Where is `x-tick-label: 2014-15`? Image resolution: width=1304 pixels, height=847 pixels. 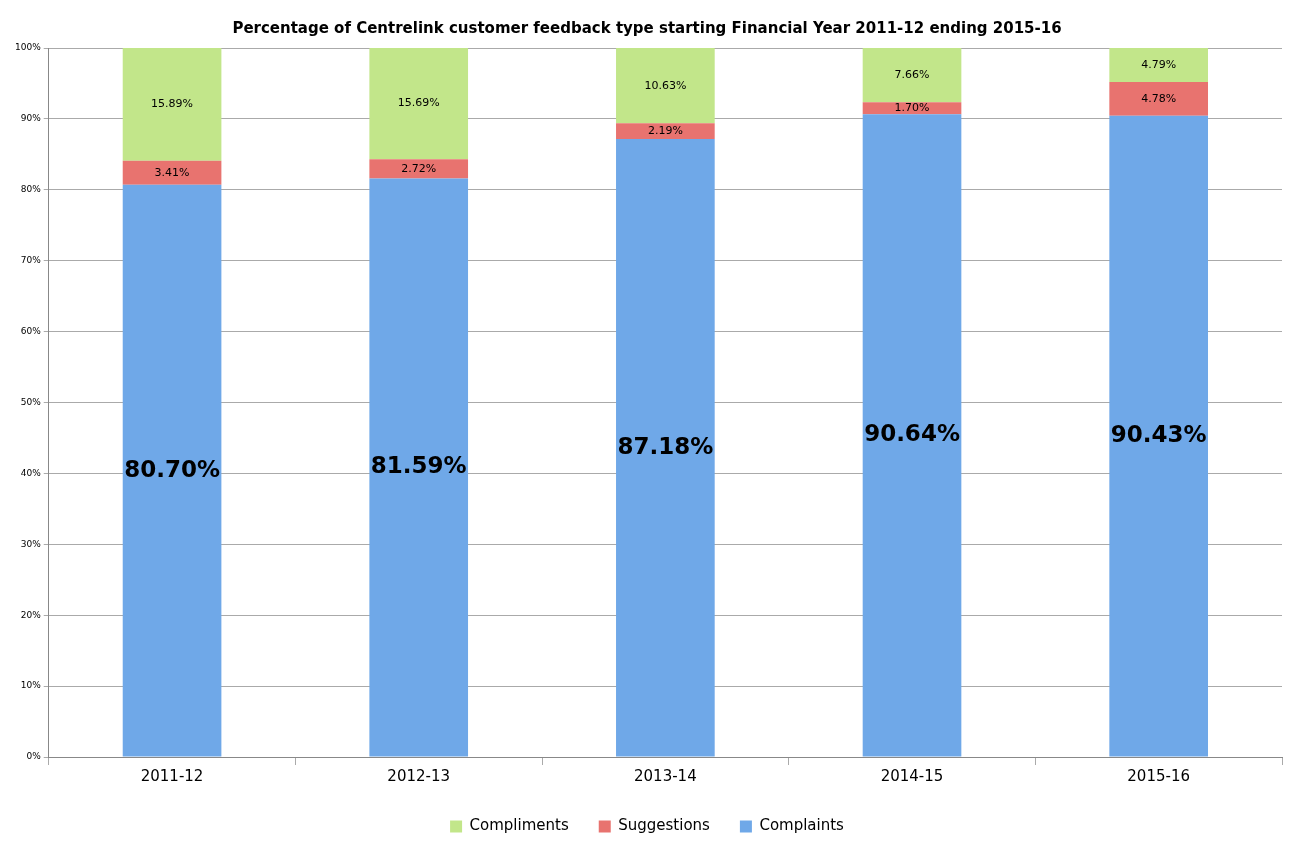
x-tick-label: 2014-15 is located at coordinates (912, 775).